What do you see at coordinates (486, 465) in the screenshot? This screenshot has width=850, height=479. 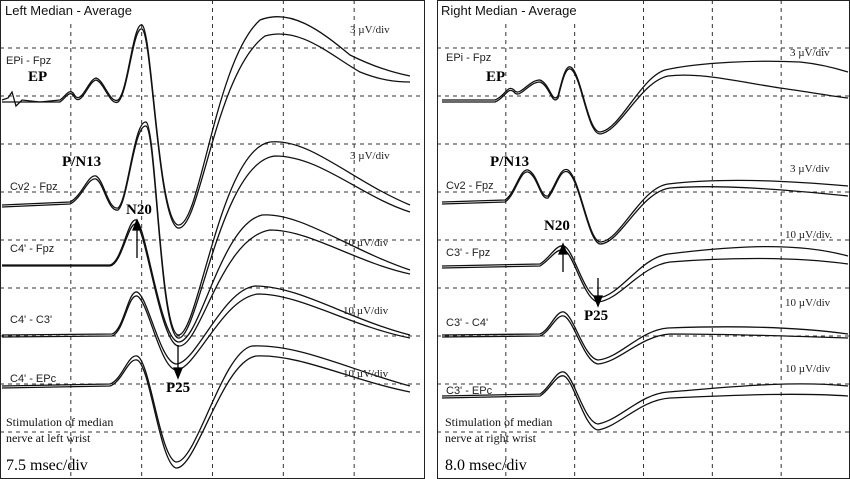 I see `timebase: 8.0 msec/div` at bounding box center [486, 465].